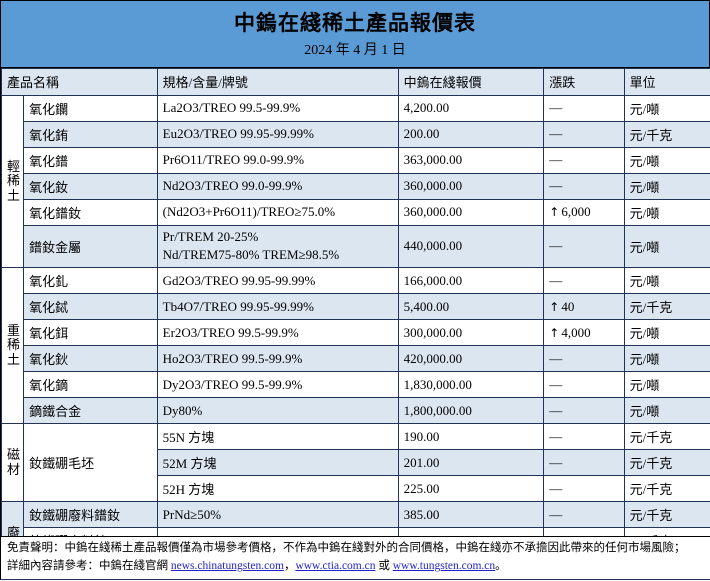 The height and width of the screenshot is (581, 710). I want to click on cell-price: 201.00, so click(471, 463).